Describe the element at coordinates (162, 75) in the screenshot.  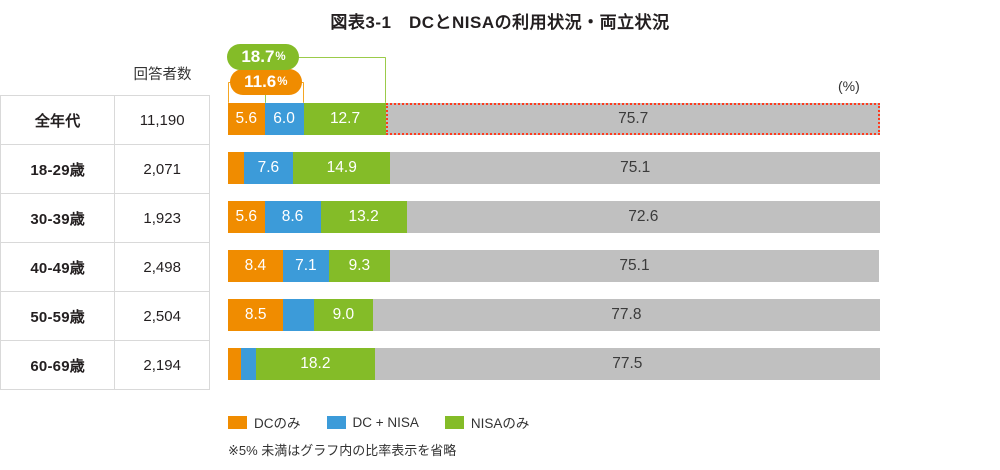
I see `table-header-respondents: 回答者数` at that location.